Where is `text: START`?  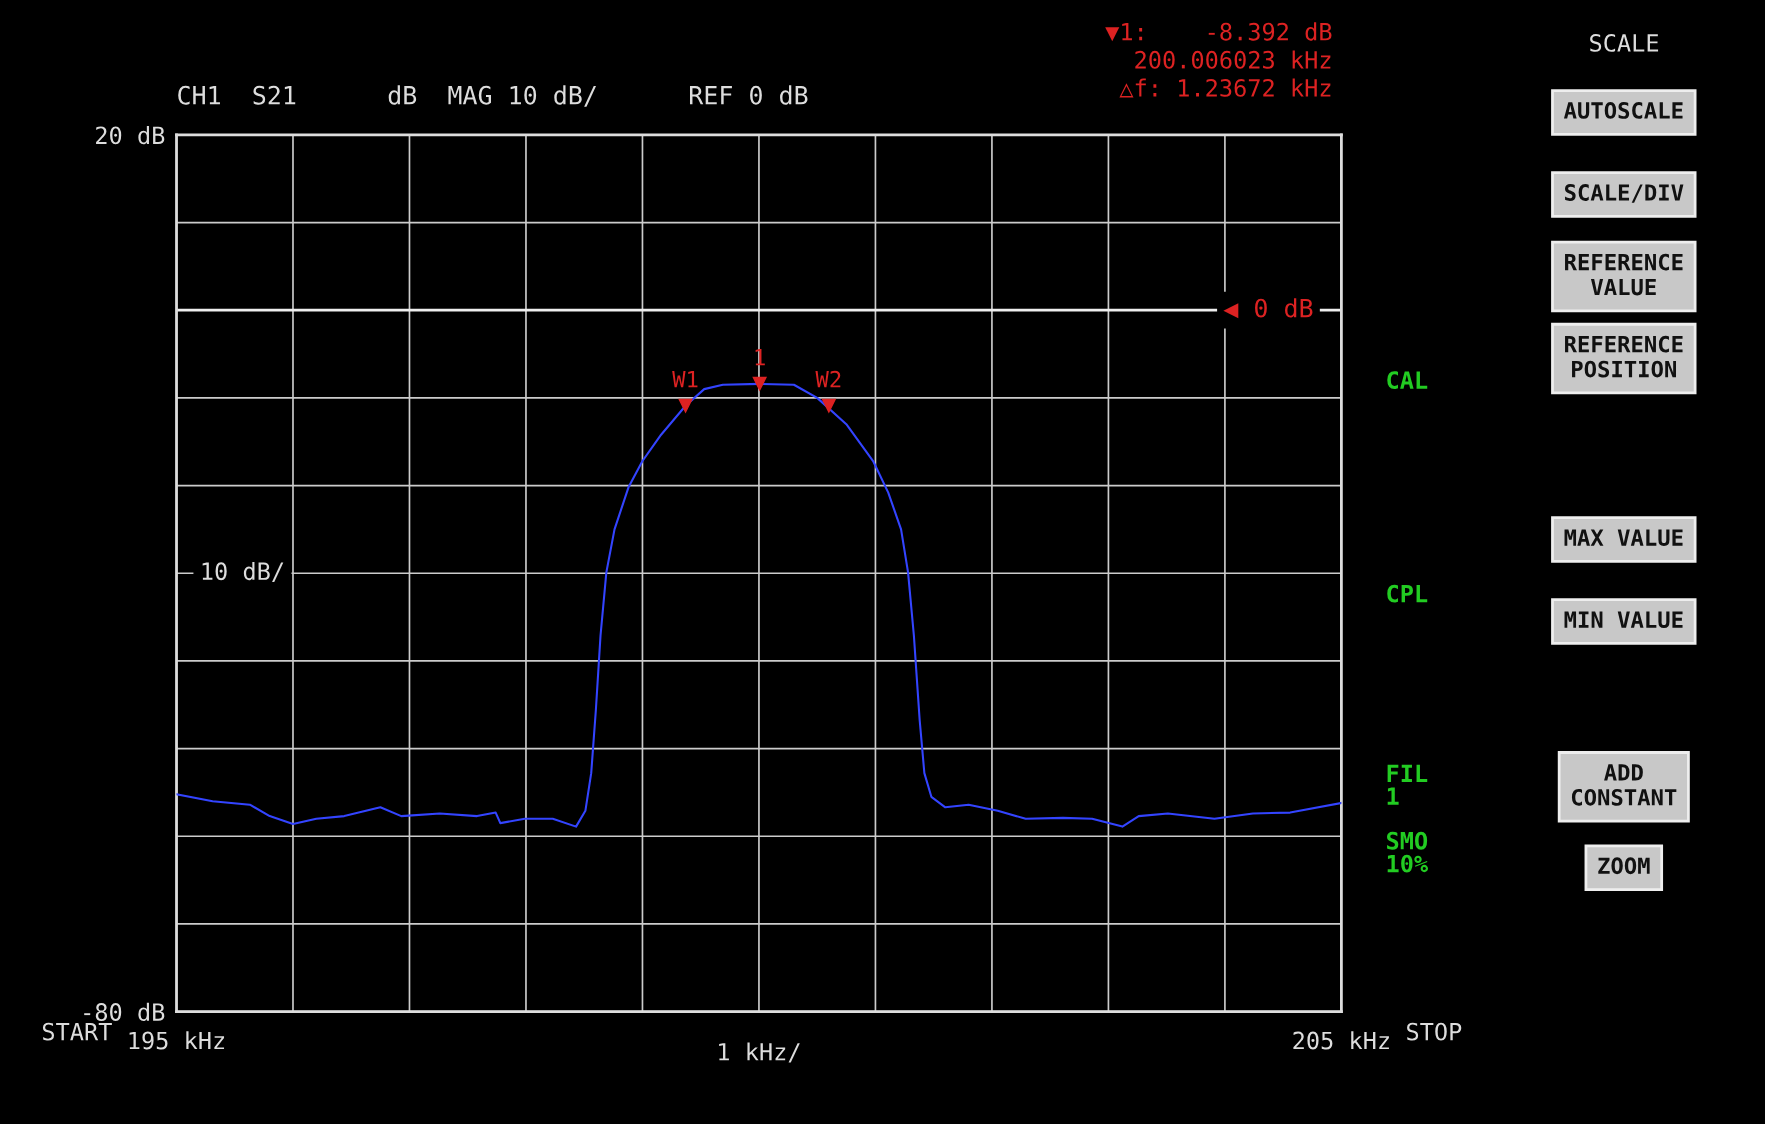 text: START is located at coordinates (77, 1031).